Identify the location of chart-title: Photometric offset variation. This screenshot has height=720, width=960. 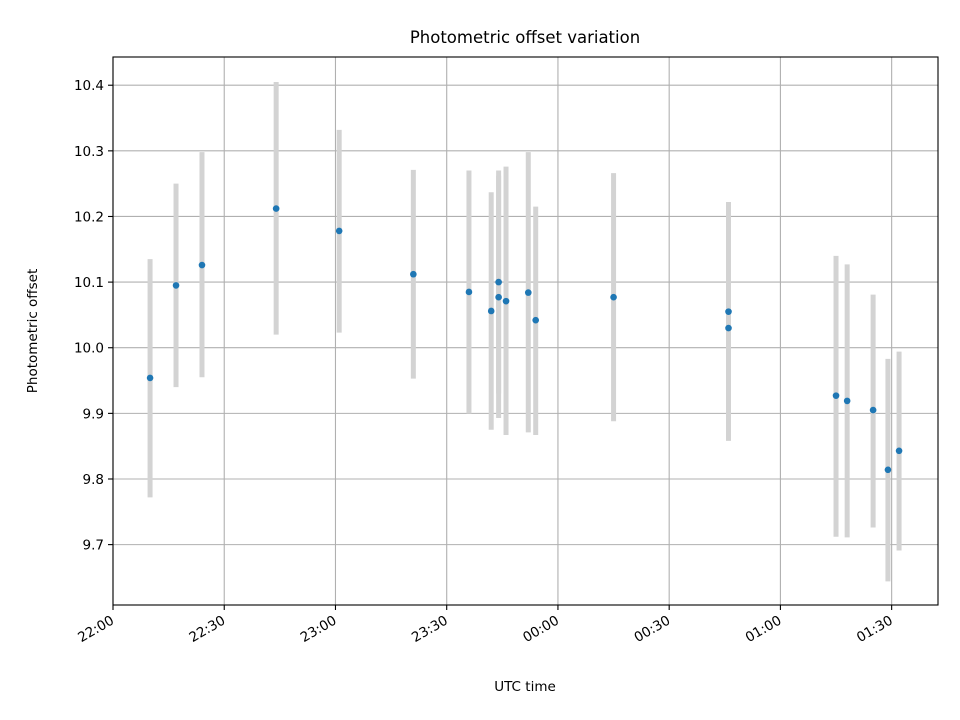
(525, 37).